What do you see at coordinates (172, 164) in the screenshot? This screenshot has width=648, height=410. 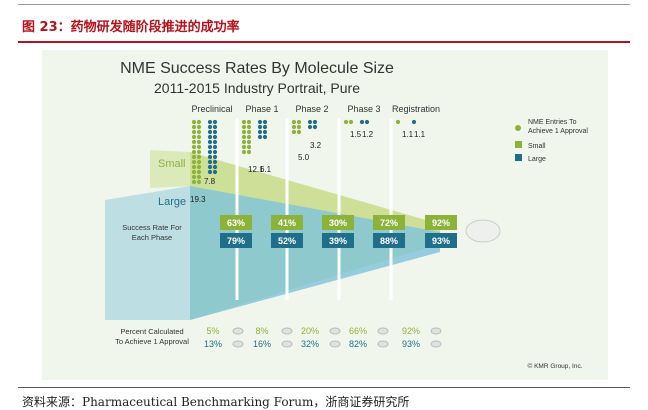 I see `small-size-label: Small` at bounding box center [172, 164].